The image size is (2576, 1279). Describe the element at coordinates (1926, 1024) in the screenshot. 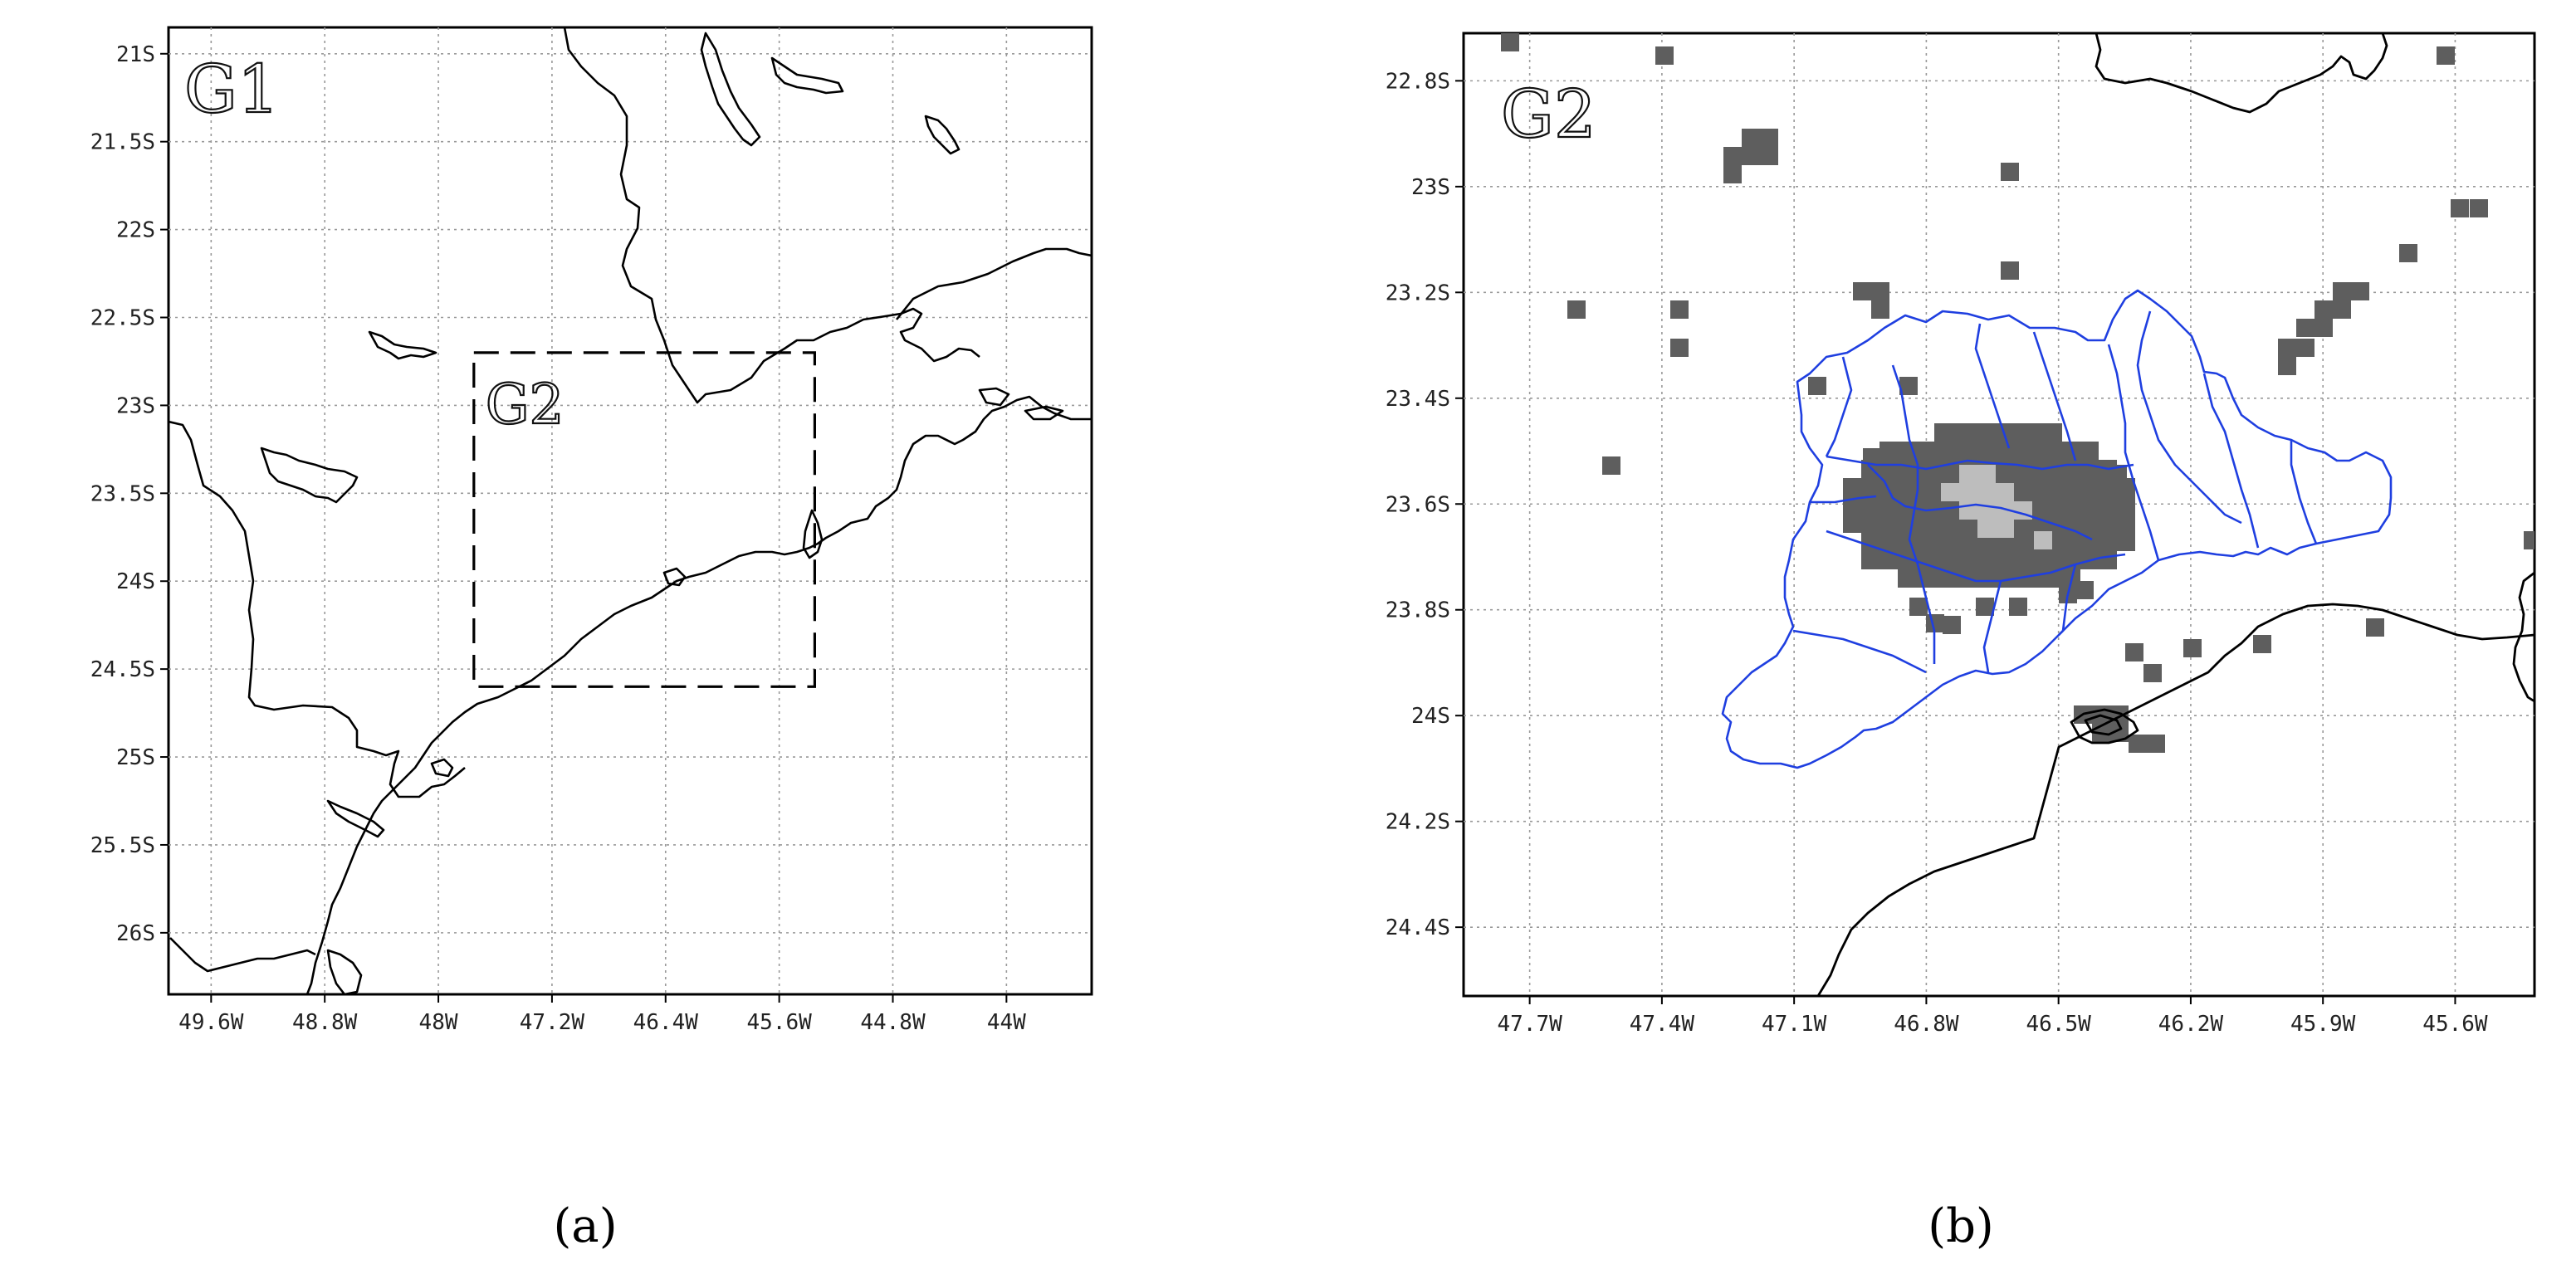

I see `x-tick-label: 46.8W` at that location.